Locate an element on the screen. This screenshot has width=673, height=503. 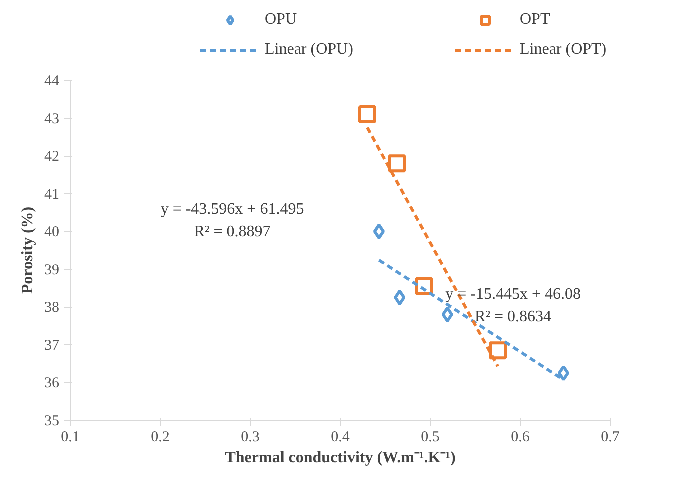
y-tick-label: 37 is located at coordinates (52, 346).